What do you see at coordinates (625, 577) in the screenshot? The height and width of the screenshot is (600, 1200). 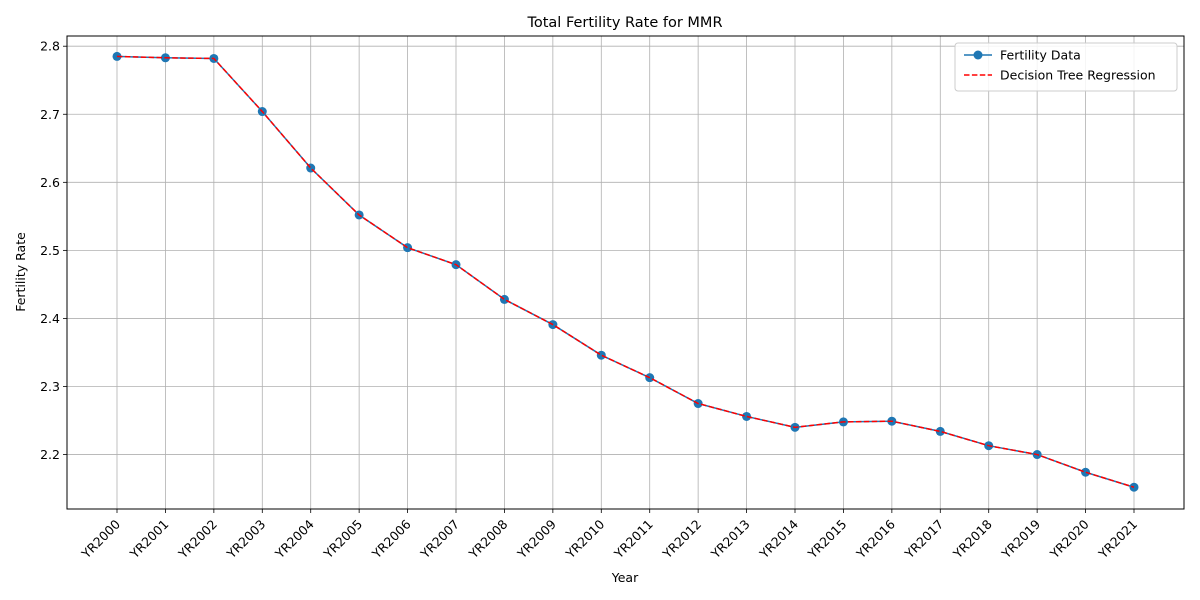 I see `x-axis-label: Year` at bounding box center [625, 577].